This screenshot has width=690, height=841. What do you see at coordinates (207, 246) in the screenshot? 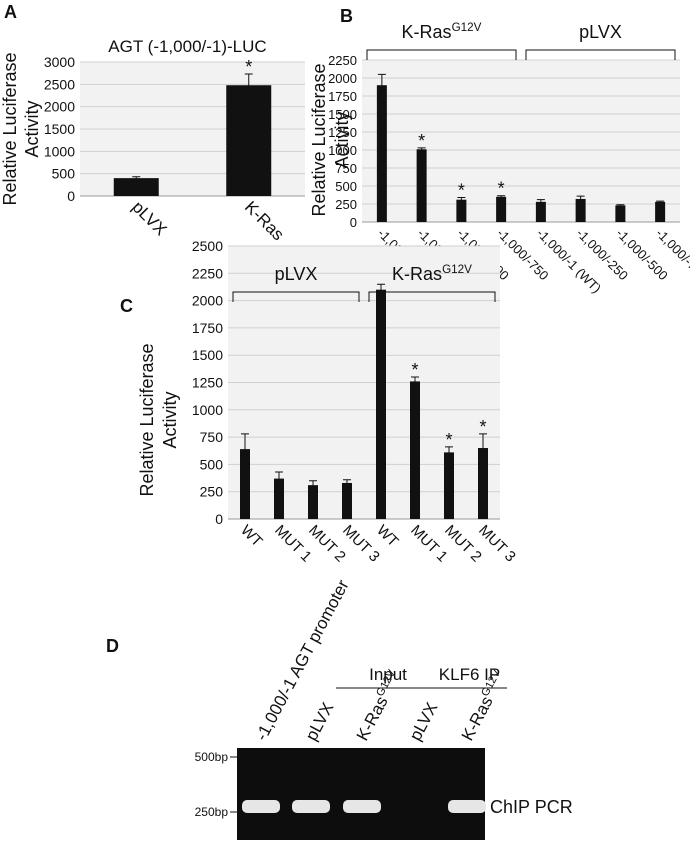
I see `y-tick-label: 2500` at bounding box center [207, 246].